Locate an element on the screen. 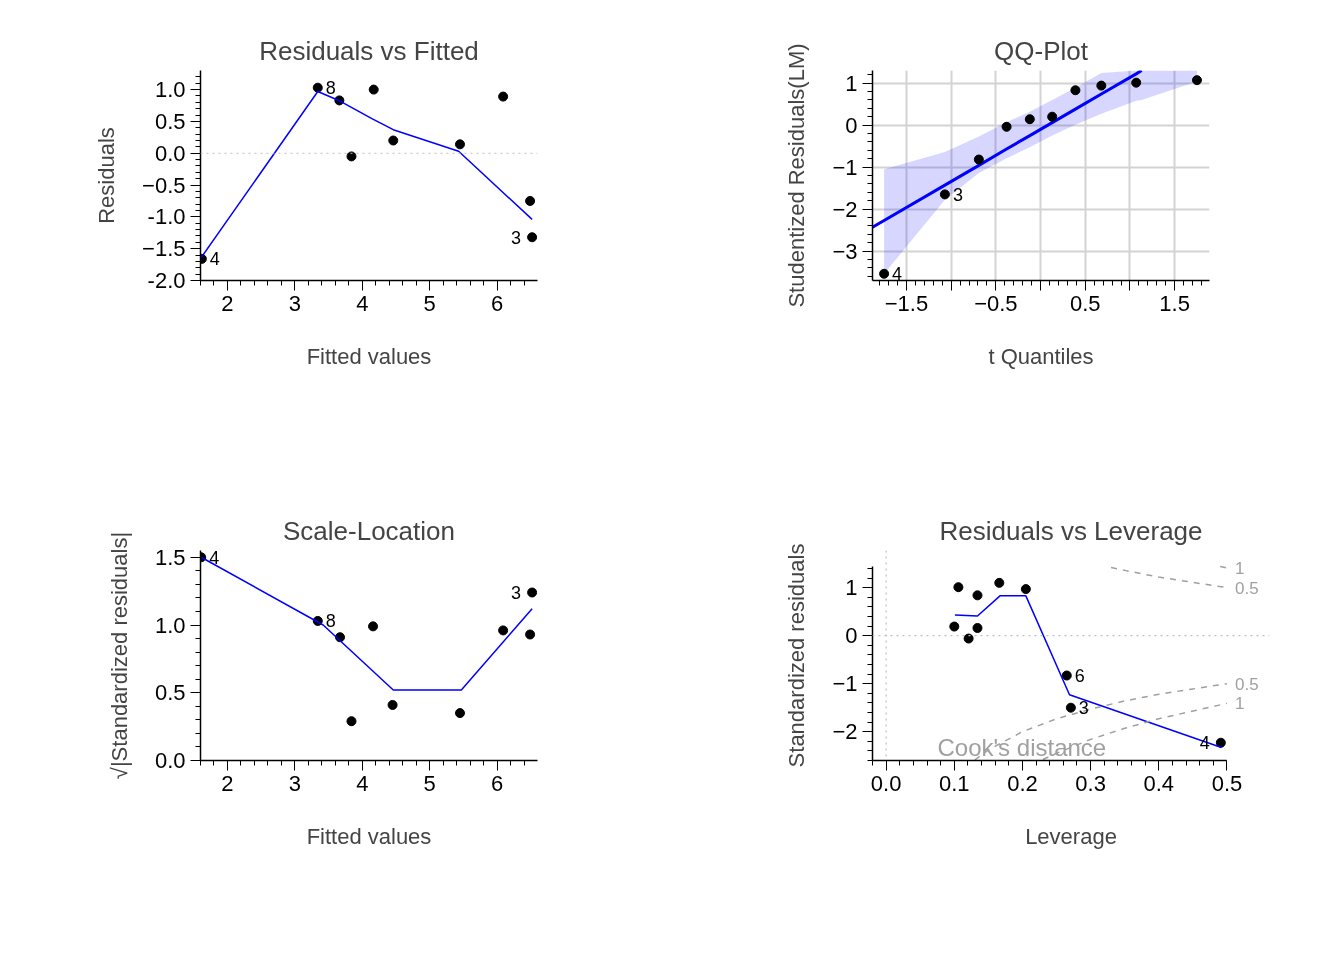 The width and height of the screenshot is (1344, 960). chart-title: Scale-Location is located at coordinates (369, 530).